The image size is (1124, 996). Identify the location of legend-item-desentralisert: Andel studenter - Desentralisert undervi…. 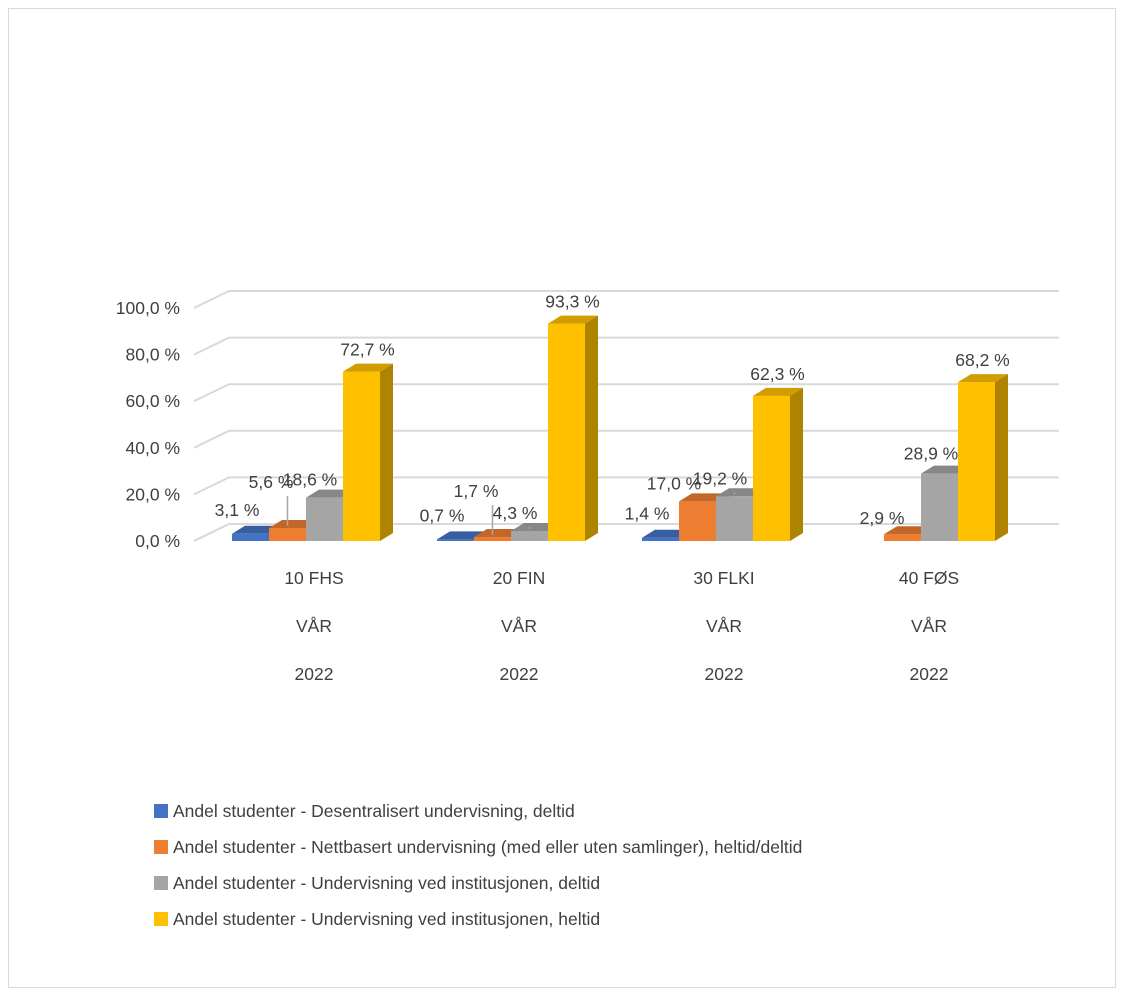
(478, 819).